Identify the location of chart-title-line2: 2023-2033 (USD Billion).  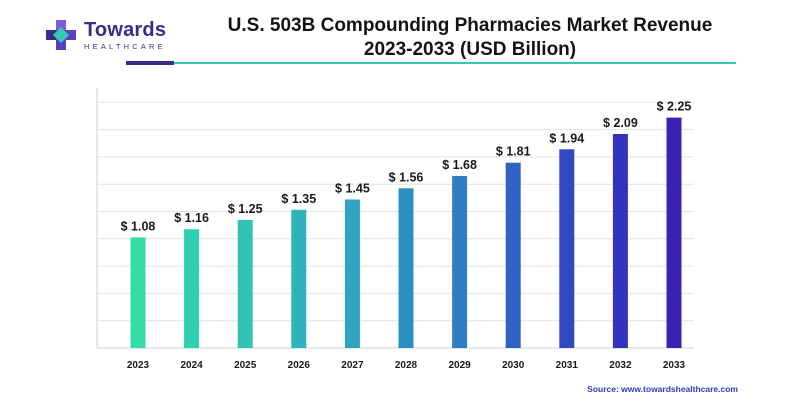
(470, 49).